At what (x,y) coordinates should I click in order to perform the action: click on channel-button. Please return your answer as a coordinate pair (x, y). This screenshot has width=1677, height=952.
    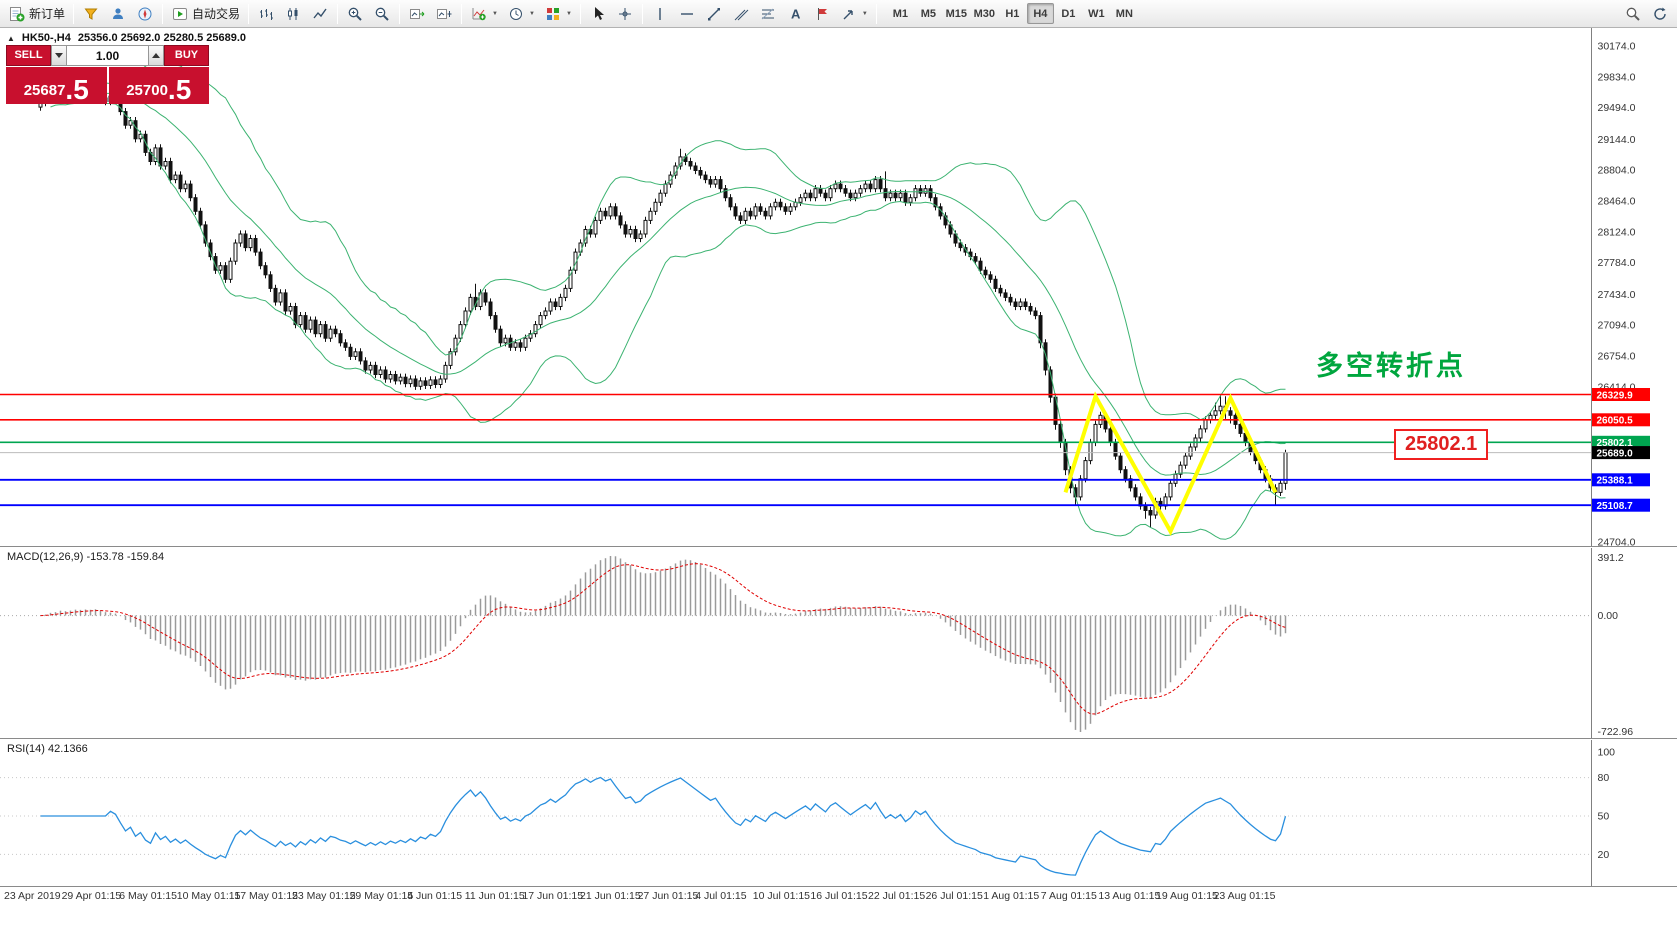
    Looking at the image, I should click on (741, 14).